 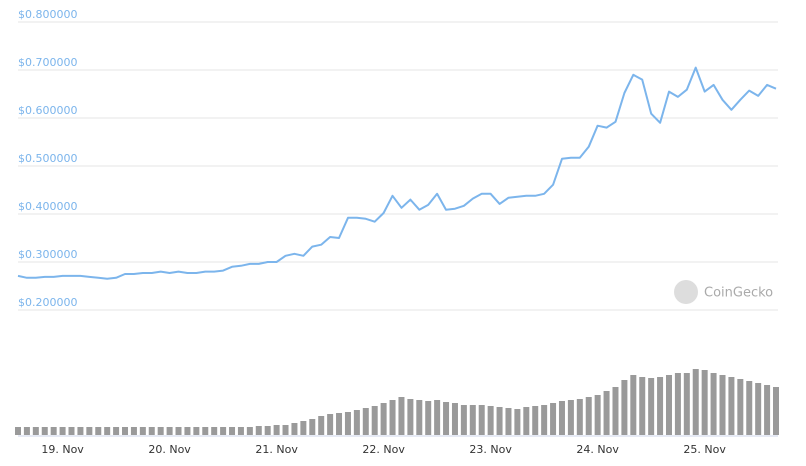 I want to click on watermark-text: CoinGecko, so click(x=738, y=293).